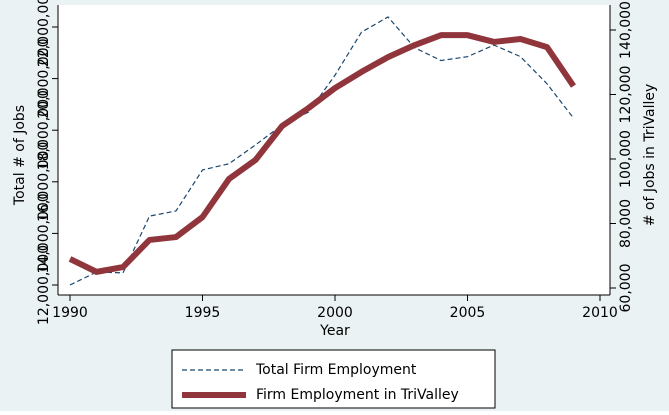 The height and width of the screenshot is (415, 669). What do you see at coordinates (334, 331) in the screenshot?
I see `x-axis-title: Year` at bounding box center [334, 331].